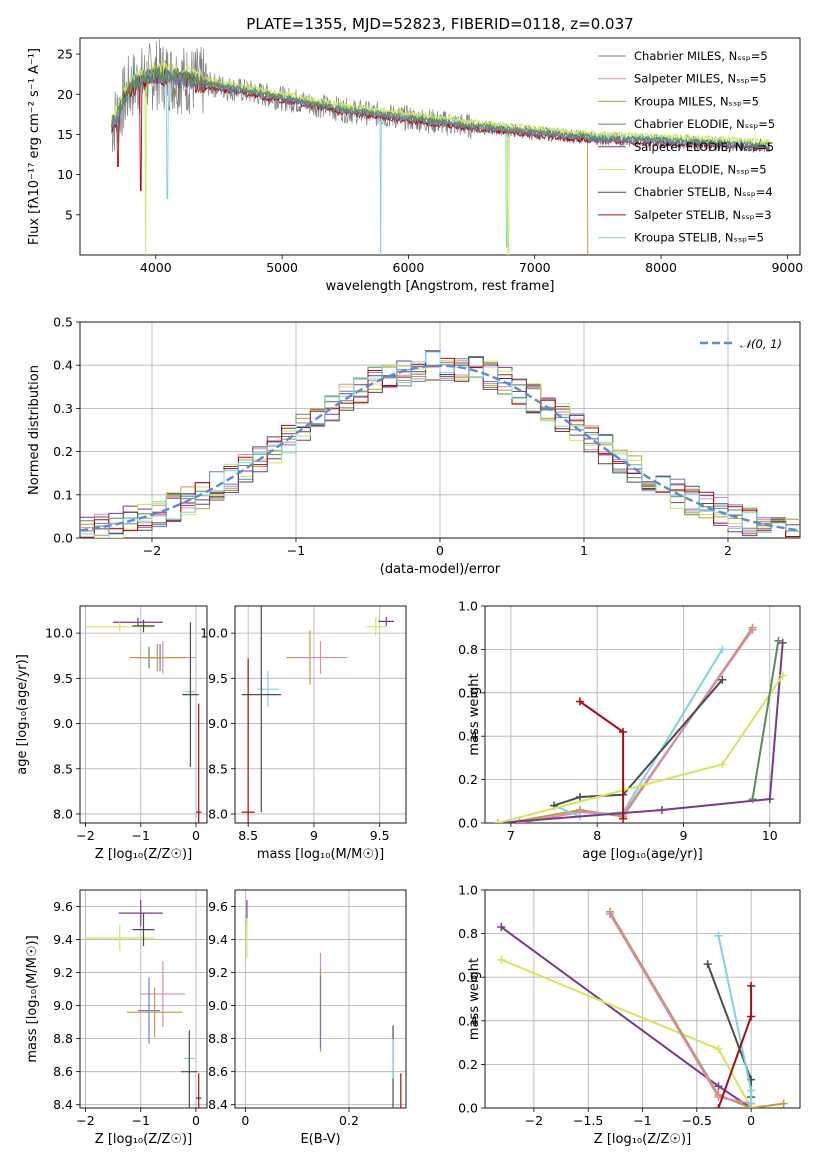 This screenshot has height=1170, width=819. I want to click on legend-entry: Salpeter ELODIE, Nₛₛₚ=5, so click(704, 147).